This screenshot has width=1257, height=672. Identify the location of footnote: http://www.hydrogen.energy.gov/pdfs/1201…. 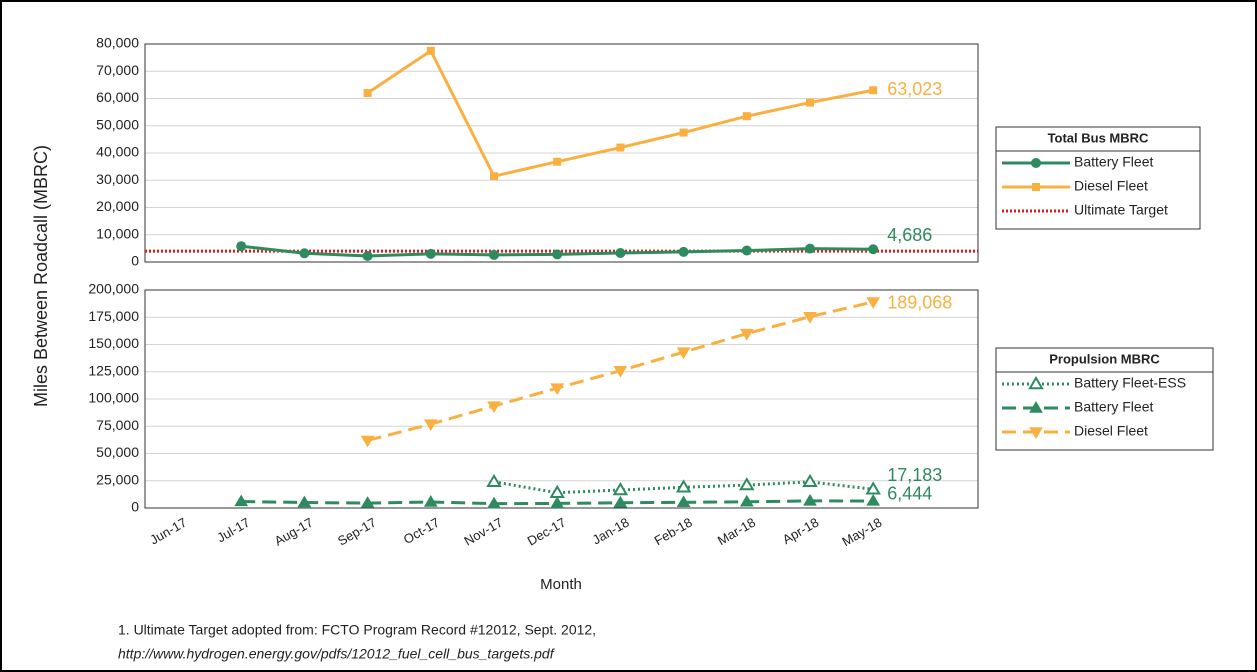
(337, 654).